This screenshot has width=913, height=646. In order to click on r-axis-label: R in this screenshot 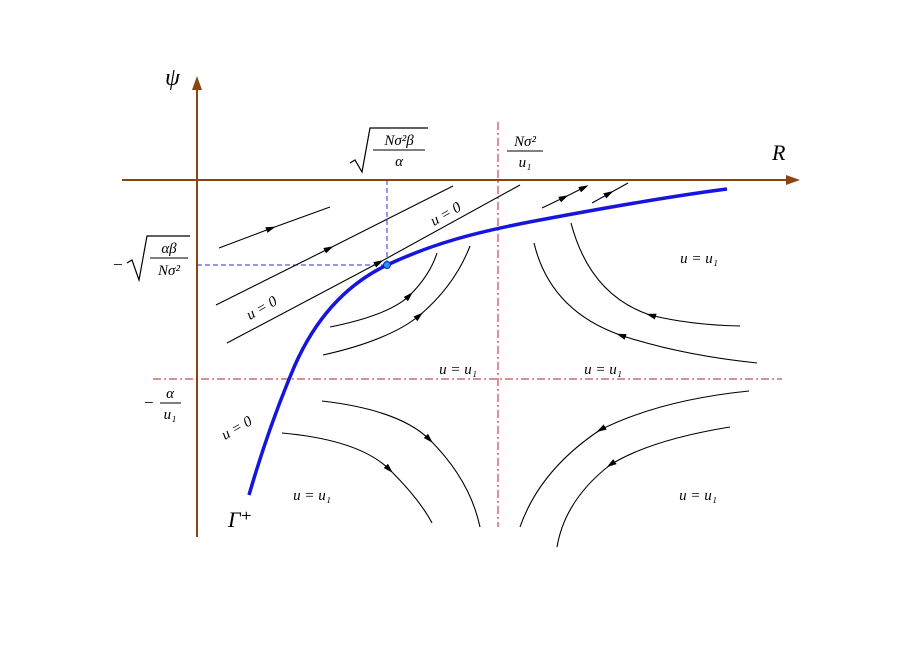, I will do `click(778, 152)`.